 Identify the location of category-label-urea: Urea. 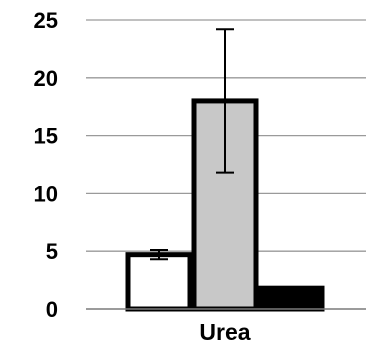
(224, 332).